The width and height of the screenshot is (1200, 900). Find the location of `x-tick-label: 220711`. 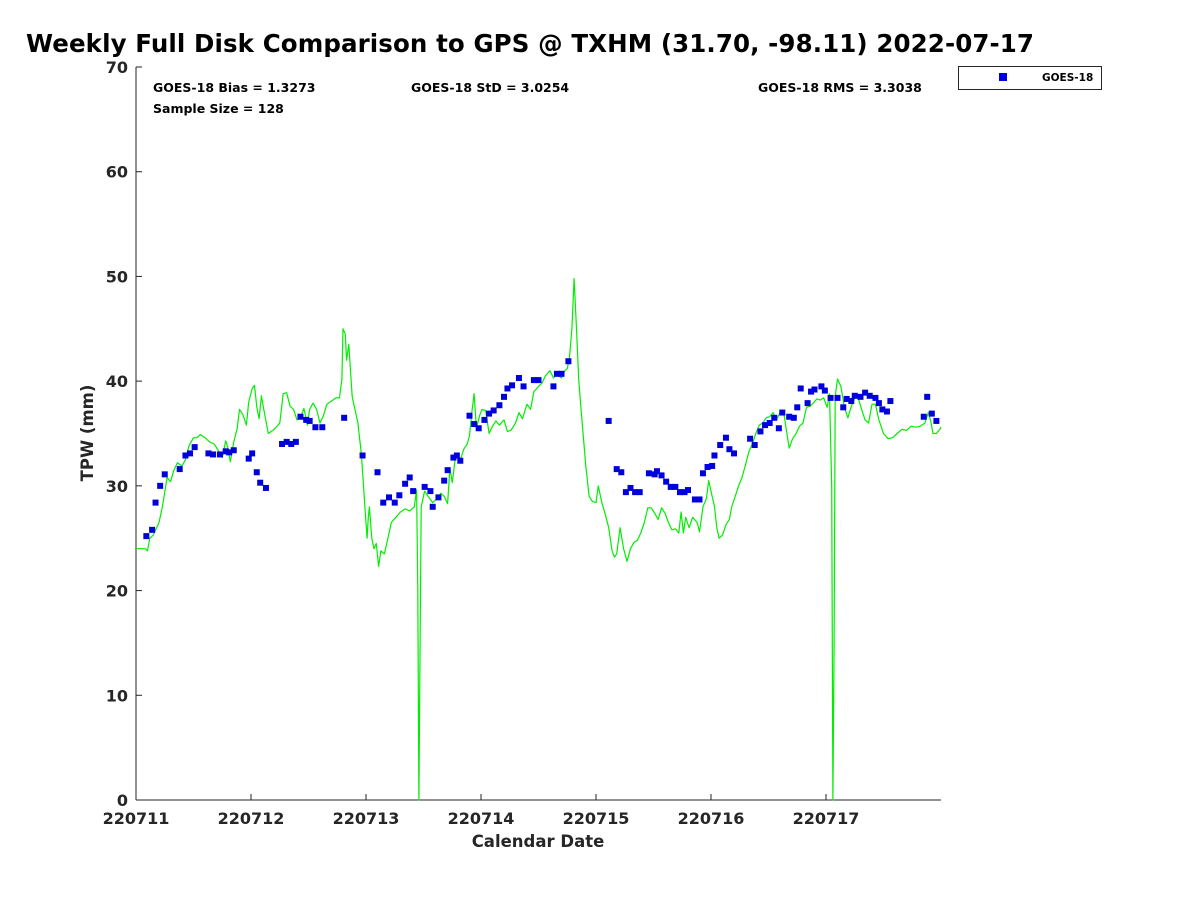

x-tick-label: 220711 is located at coordinates (136, 818).